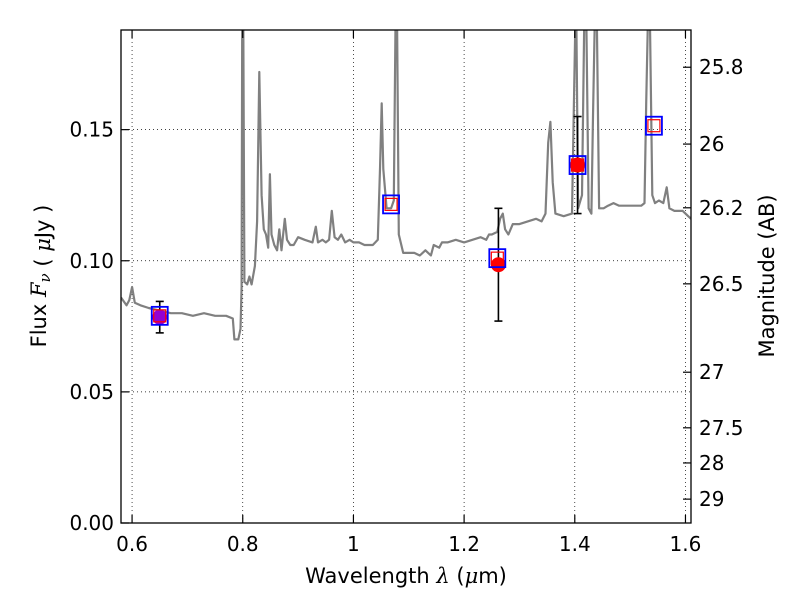 The height and width of the screenshot is (600, 800). What do you see at coordinates (91, 392) in the screenshot?
I see `y-tick-label: 0.05` at bounding box center [91, 392].